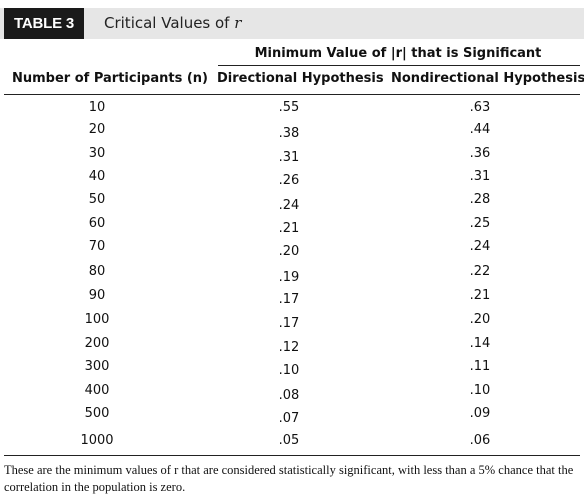 The width and height of the screenshot is (584, 500). I want to click on cell-participants: 60, so click(97, 223).